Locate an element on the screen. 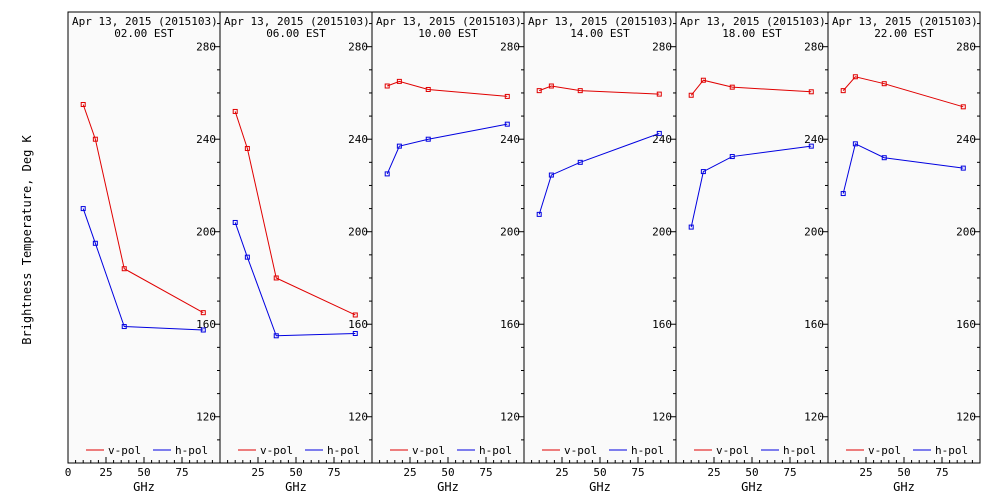  panel-subtitle: 02.00 EST is located at coordinates (144, 33).